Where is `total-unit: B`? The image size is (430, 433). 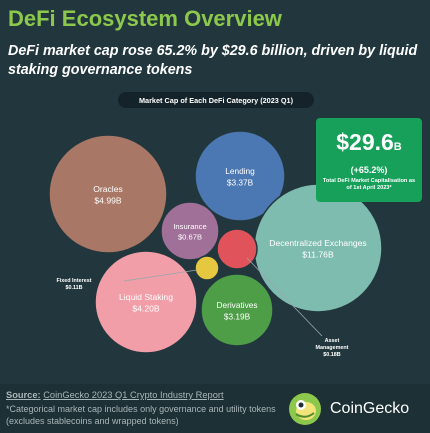 total-unit: B is located at coordinates (397, 147).